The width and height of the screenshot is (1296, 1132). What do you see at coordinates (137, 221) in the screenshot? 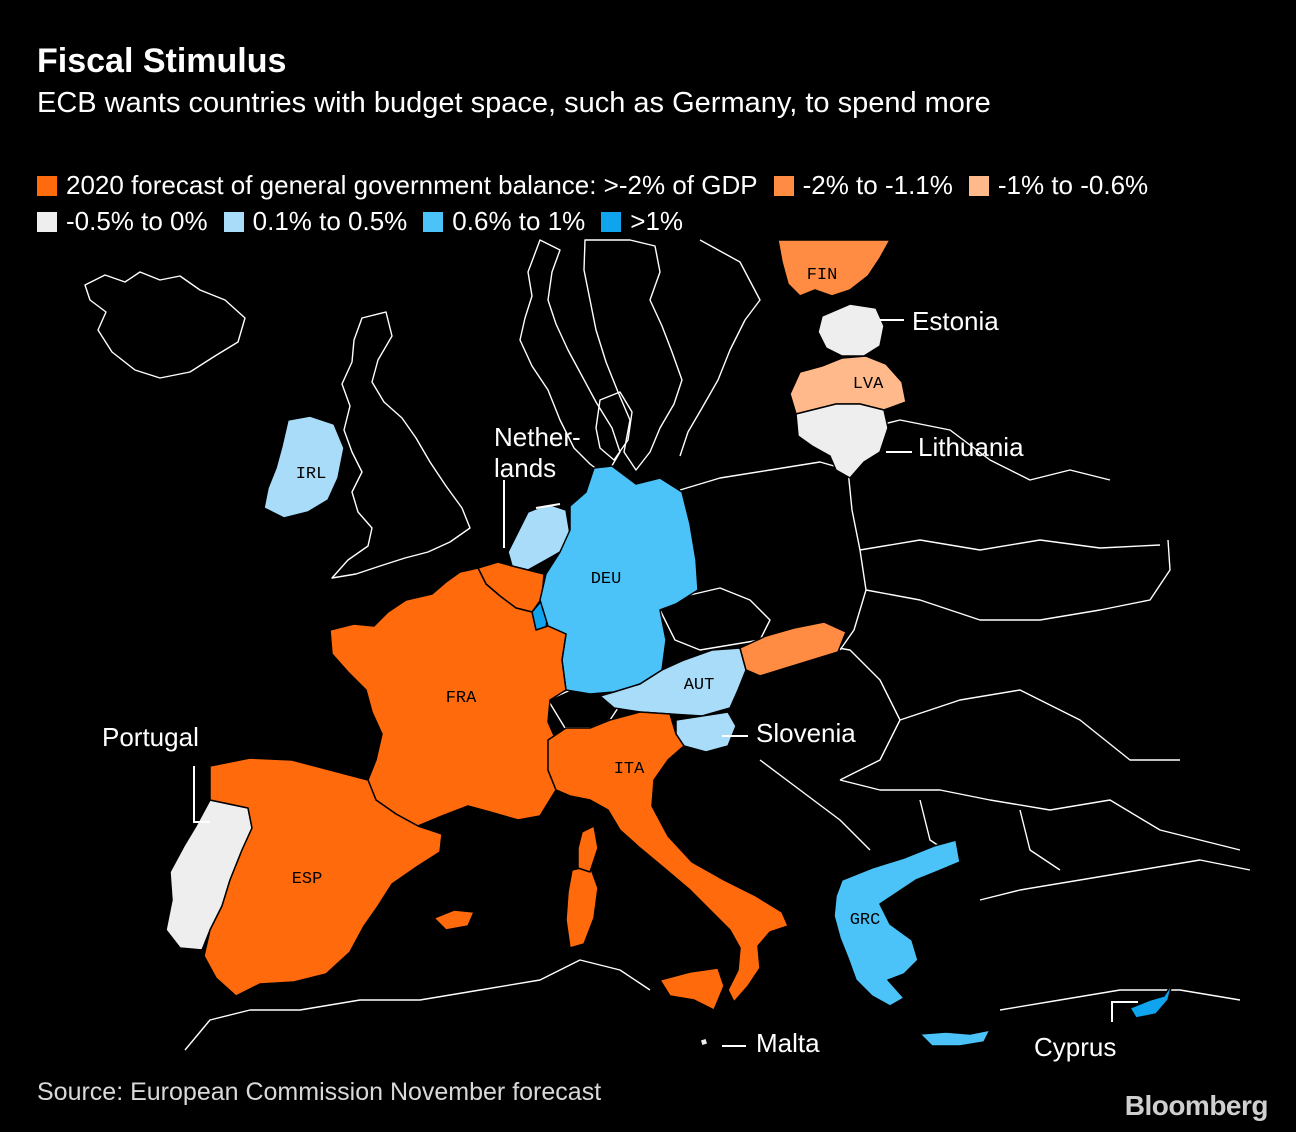
I see `legend-label: -0.5% to 0%` at bounding box center [137, 221].